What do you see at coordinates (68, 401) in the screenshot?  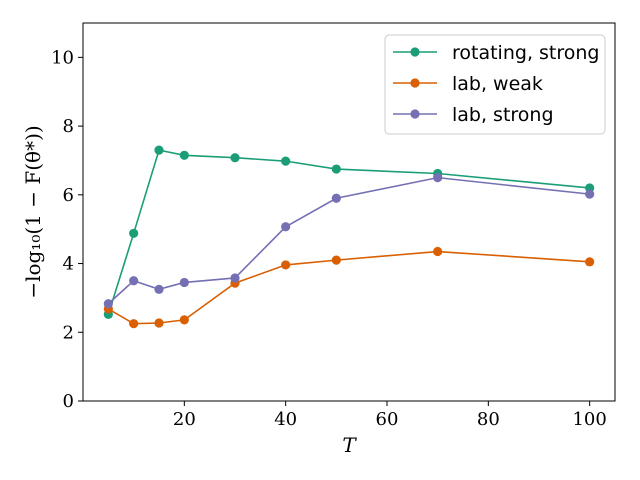 I see `y-tick-label: 0` at bounding box center [68, 401].